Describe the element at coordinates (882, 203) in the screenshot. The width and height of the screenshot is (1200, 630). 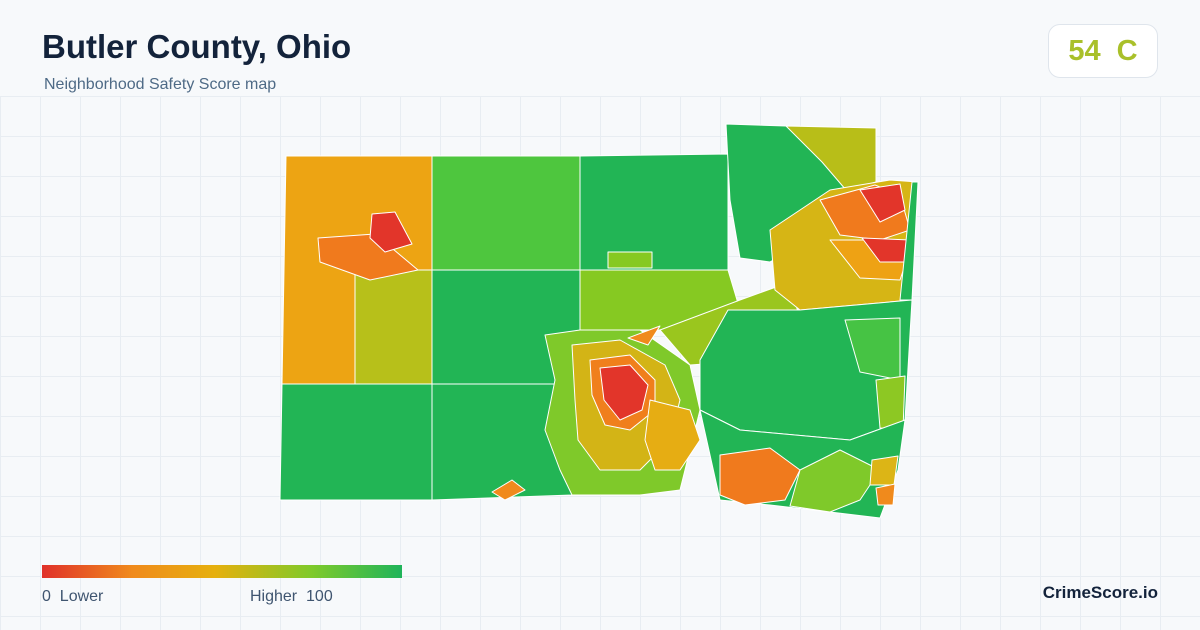
I see `map-region-middletown-core` at that location.